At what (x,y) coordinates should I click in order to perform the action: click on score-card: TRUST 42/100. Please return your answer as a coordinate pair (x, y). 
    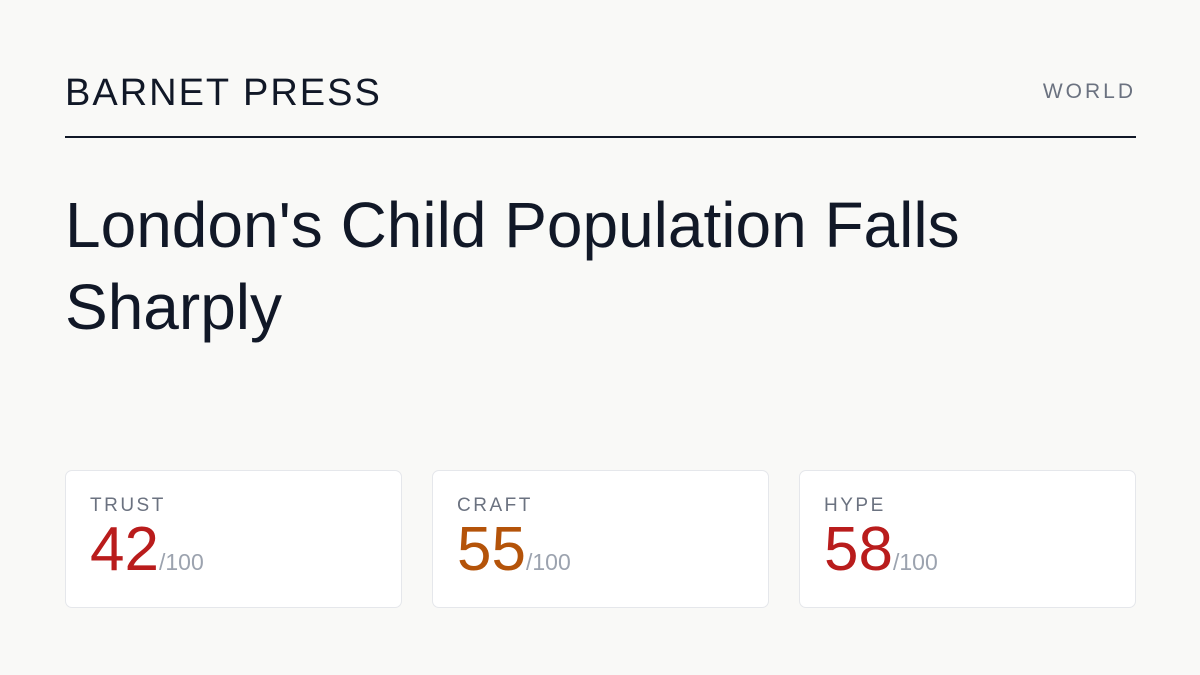
    Looking at the image, I should click on (233, 539).